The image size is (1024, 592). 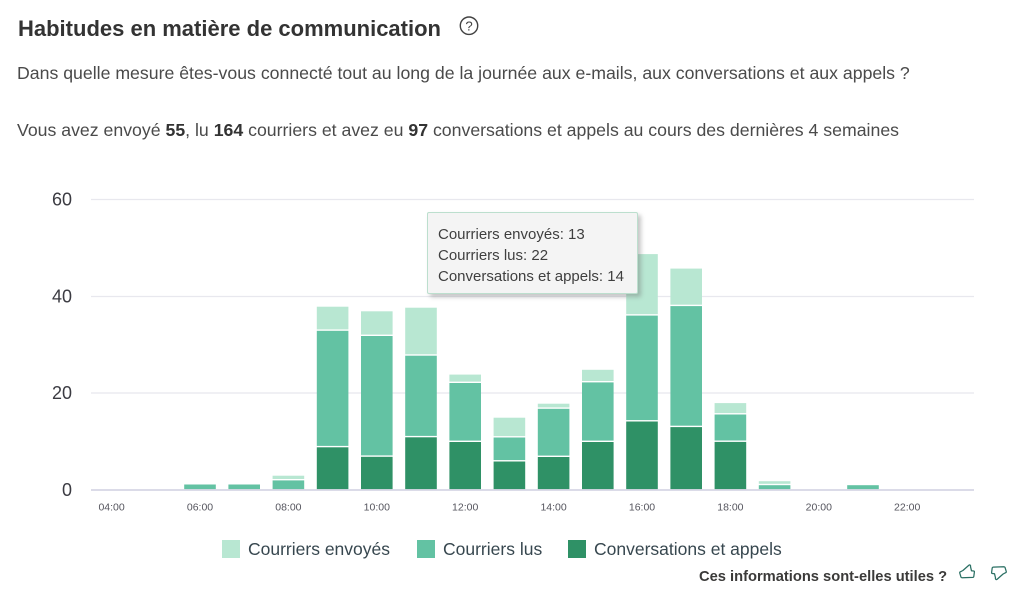 What do you see at coordinates (819, 508) in the screenshot?
I see `svg-text: 20:00` at bounding box center [819, 508].